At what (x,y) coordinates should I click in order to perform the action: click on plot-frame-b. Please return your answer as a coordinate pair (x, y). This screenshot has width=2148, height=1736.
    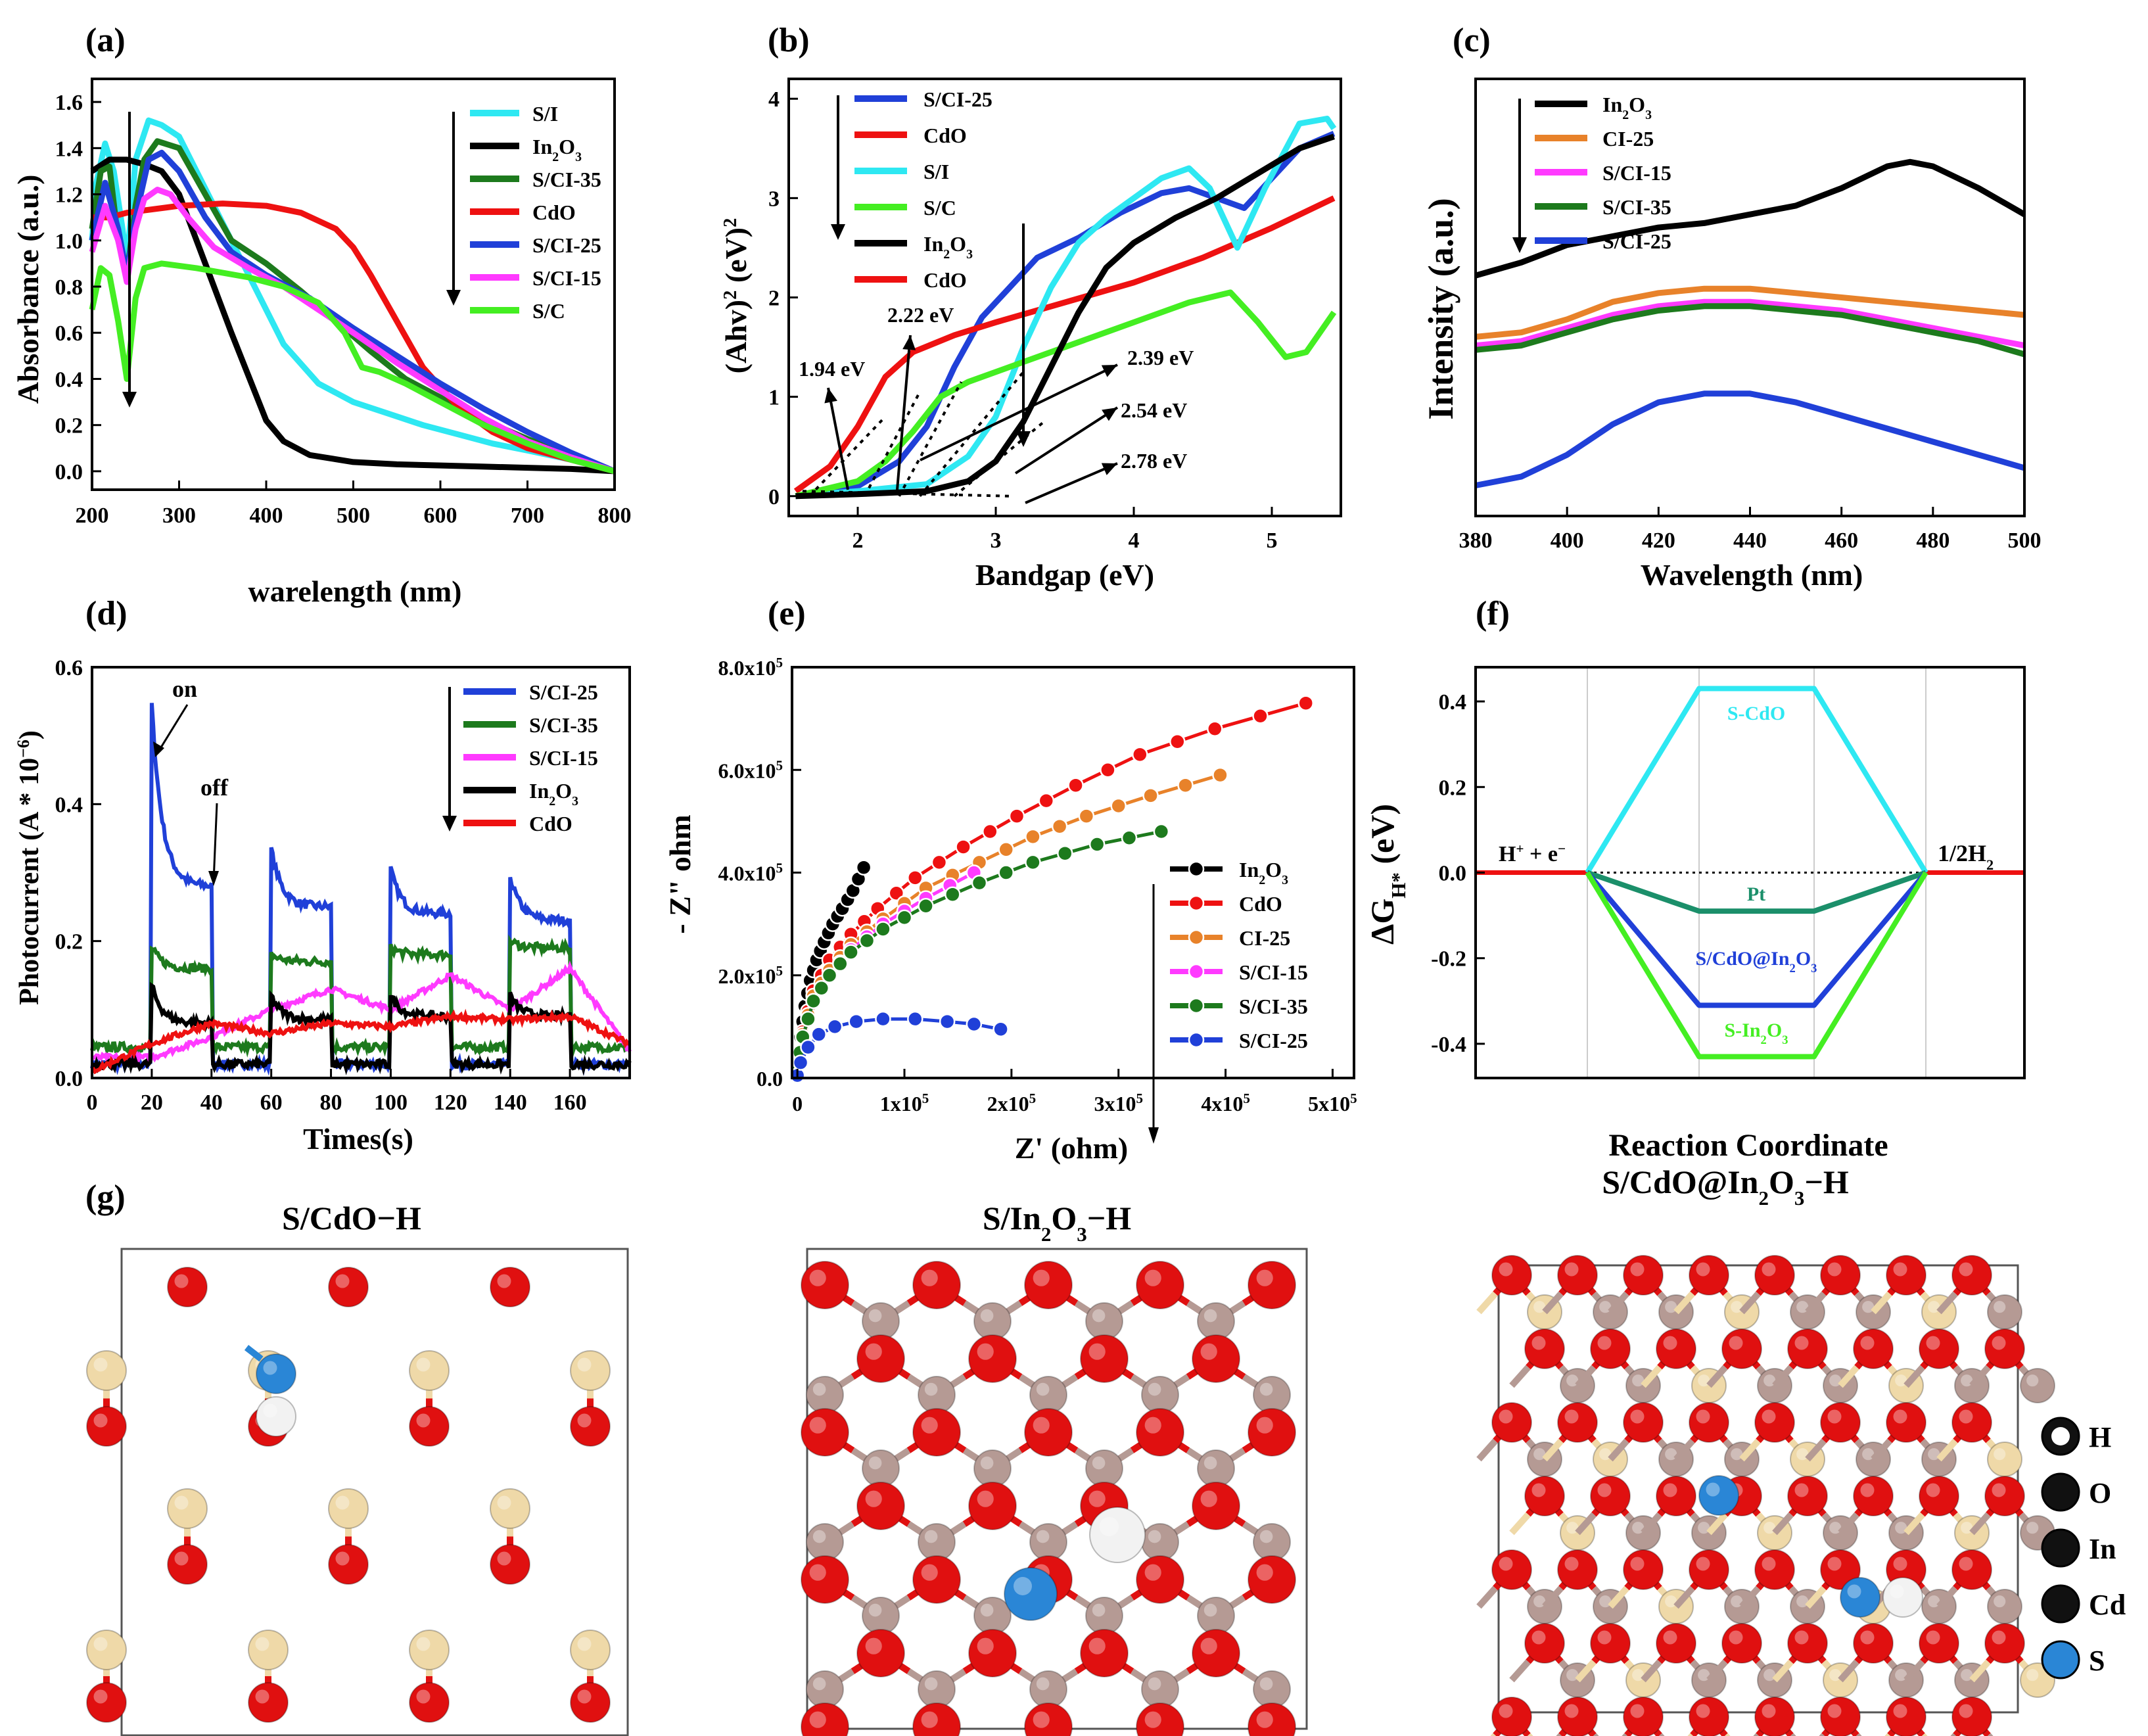
    Looking at the image, I should click on (1064, 298).